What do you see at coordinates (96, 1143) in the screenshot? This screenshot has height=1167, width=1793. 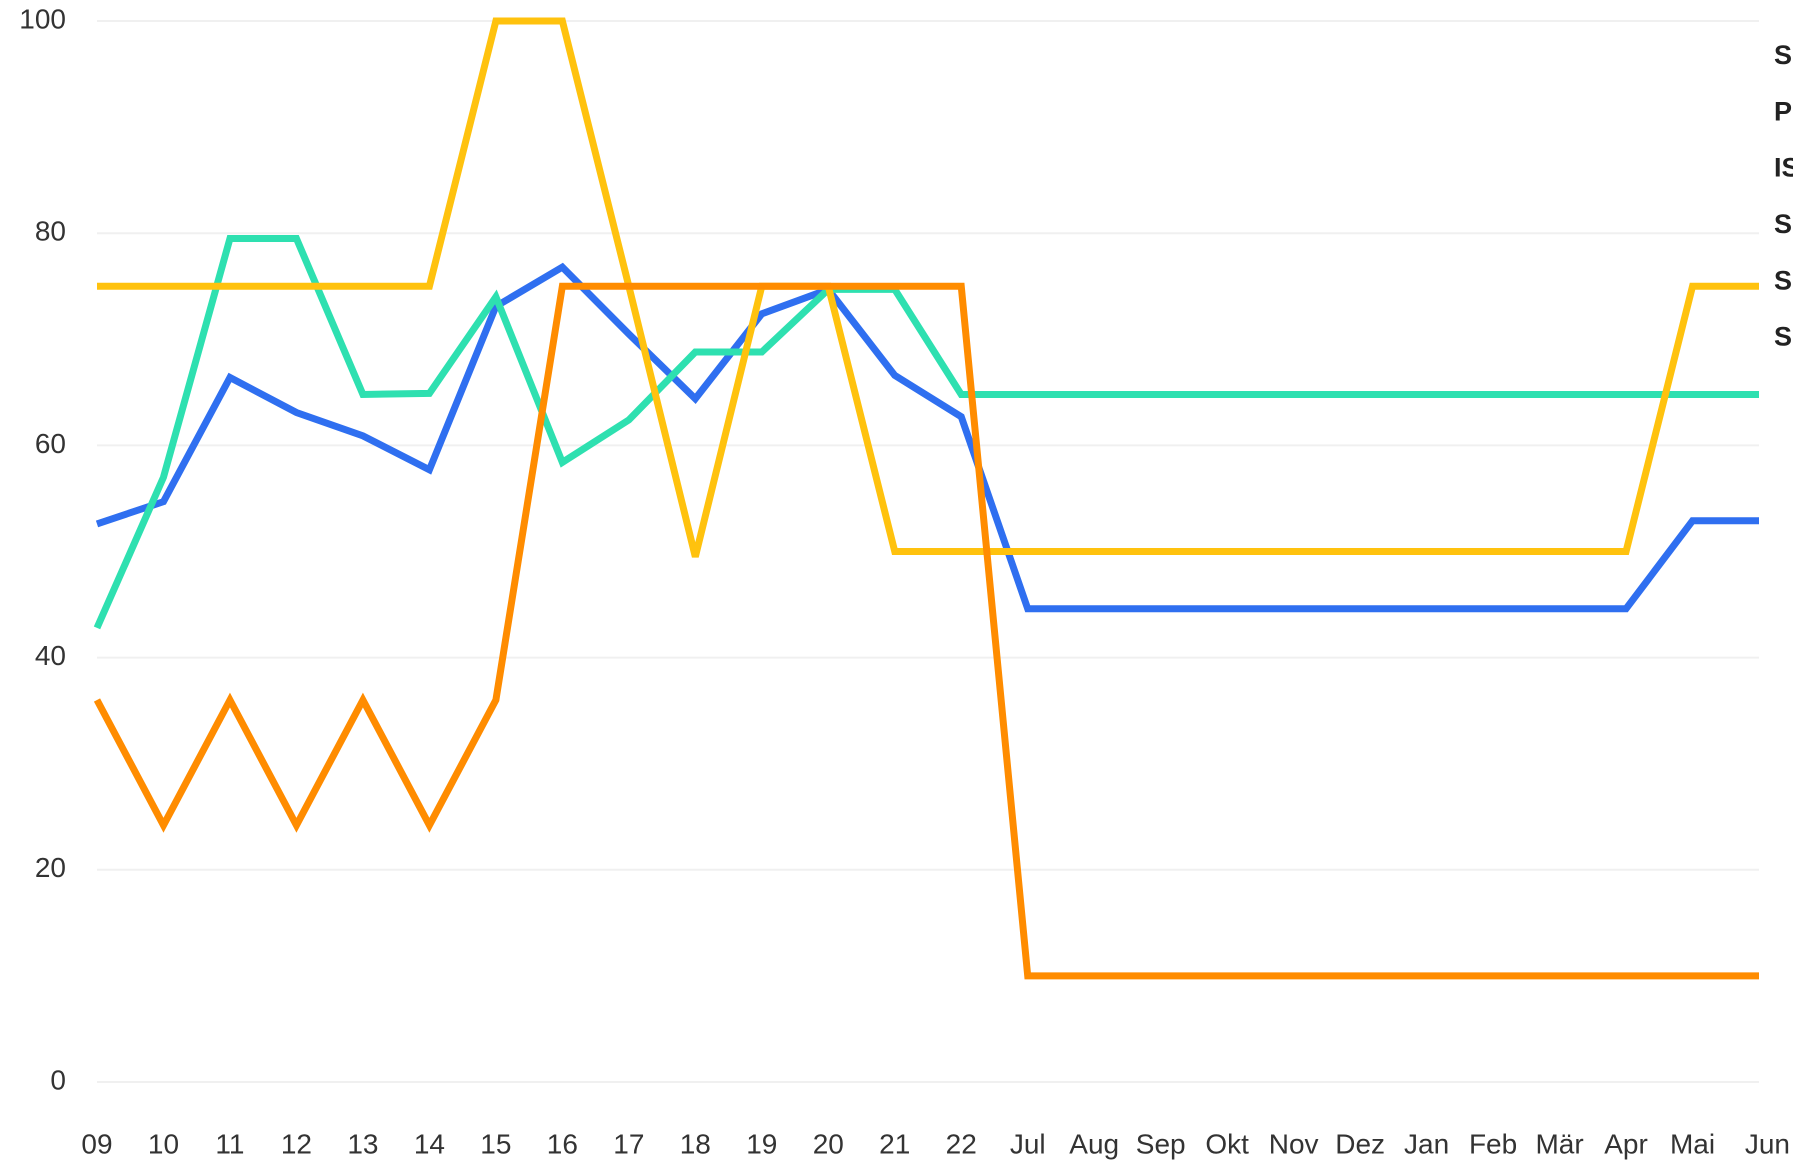 I see `x-tick-label: 09` at bounding box center [96, 1143].